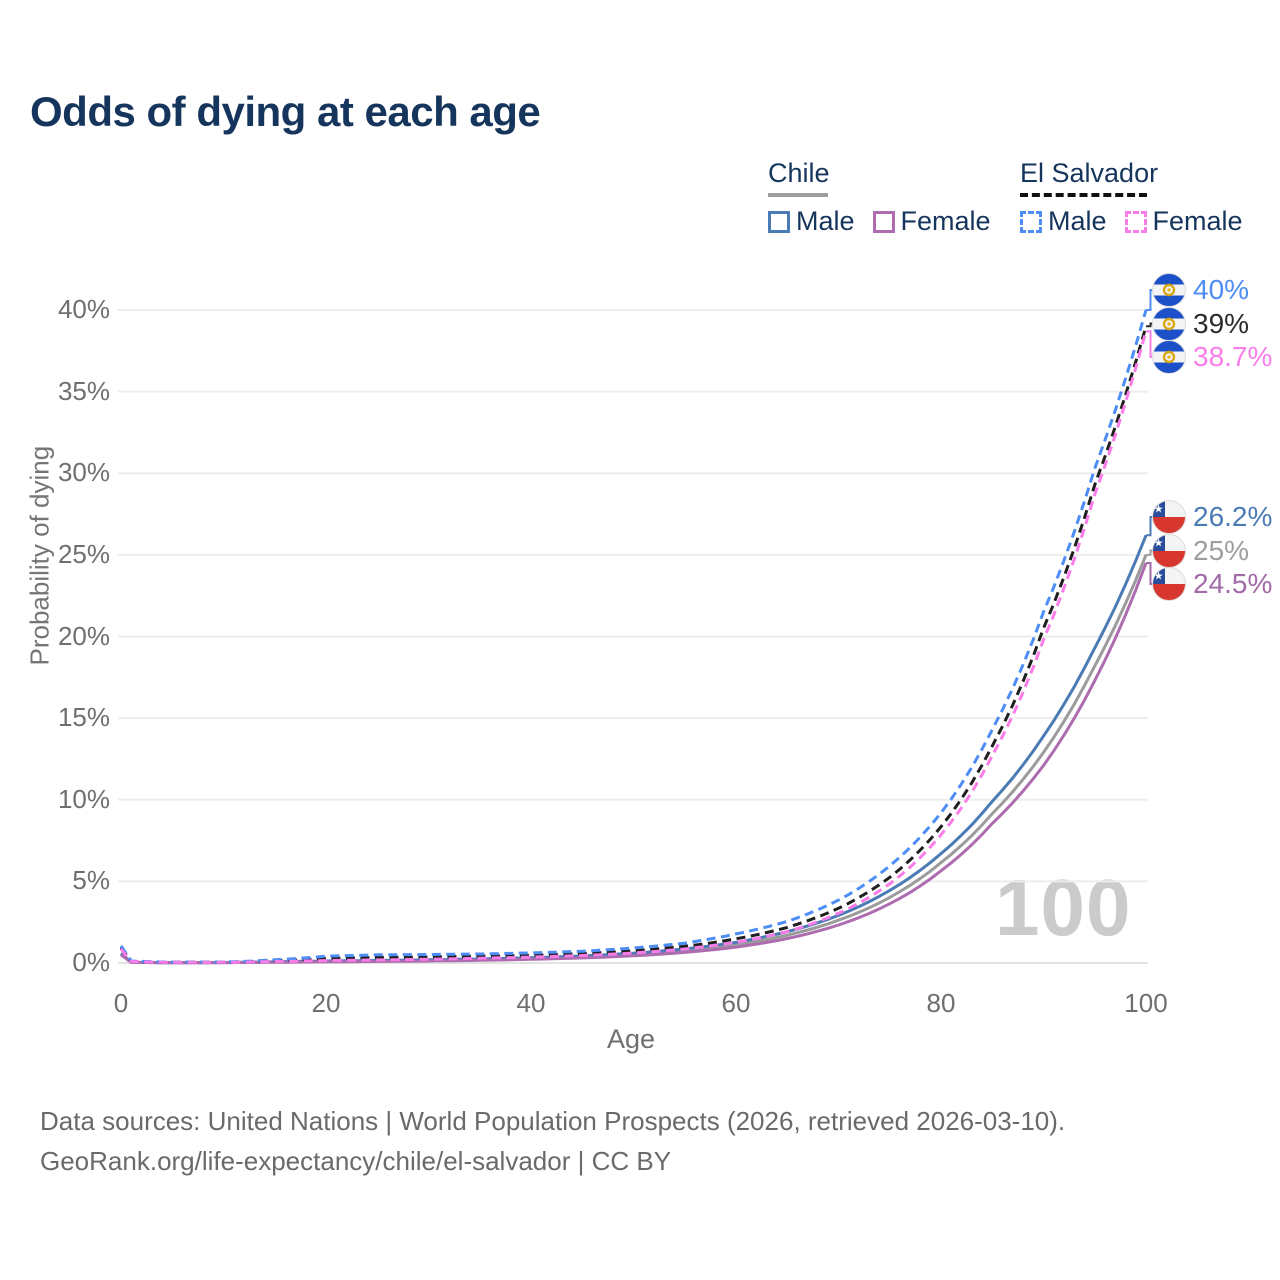 The width and height of the screenshot is (1280, 1280). I want to click on y-tick-40%: 40%, so click(83, 309).